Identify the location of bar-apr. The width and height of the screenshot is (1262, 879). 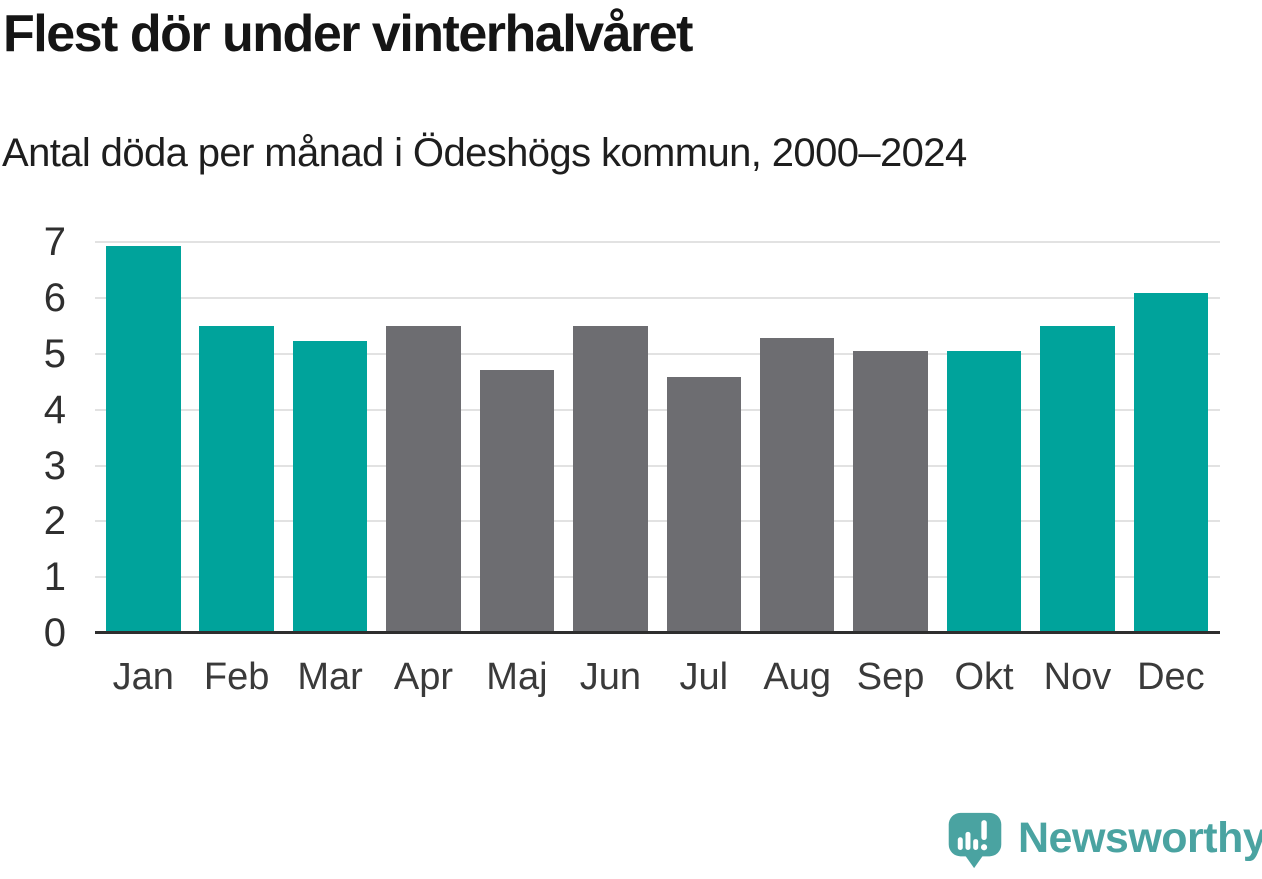
(423, 479).